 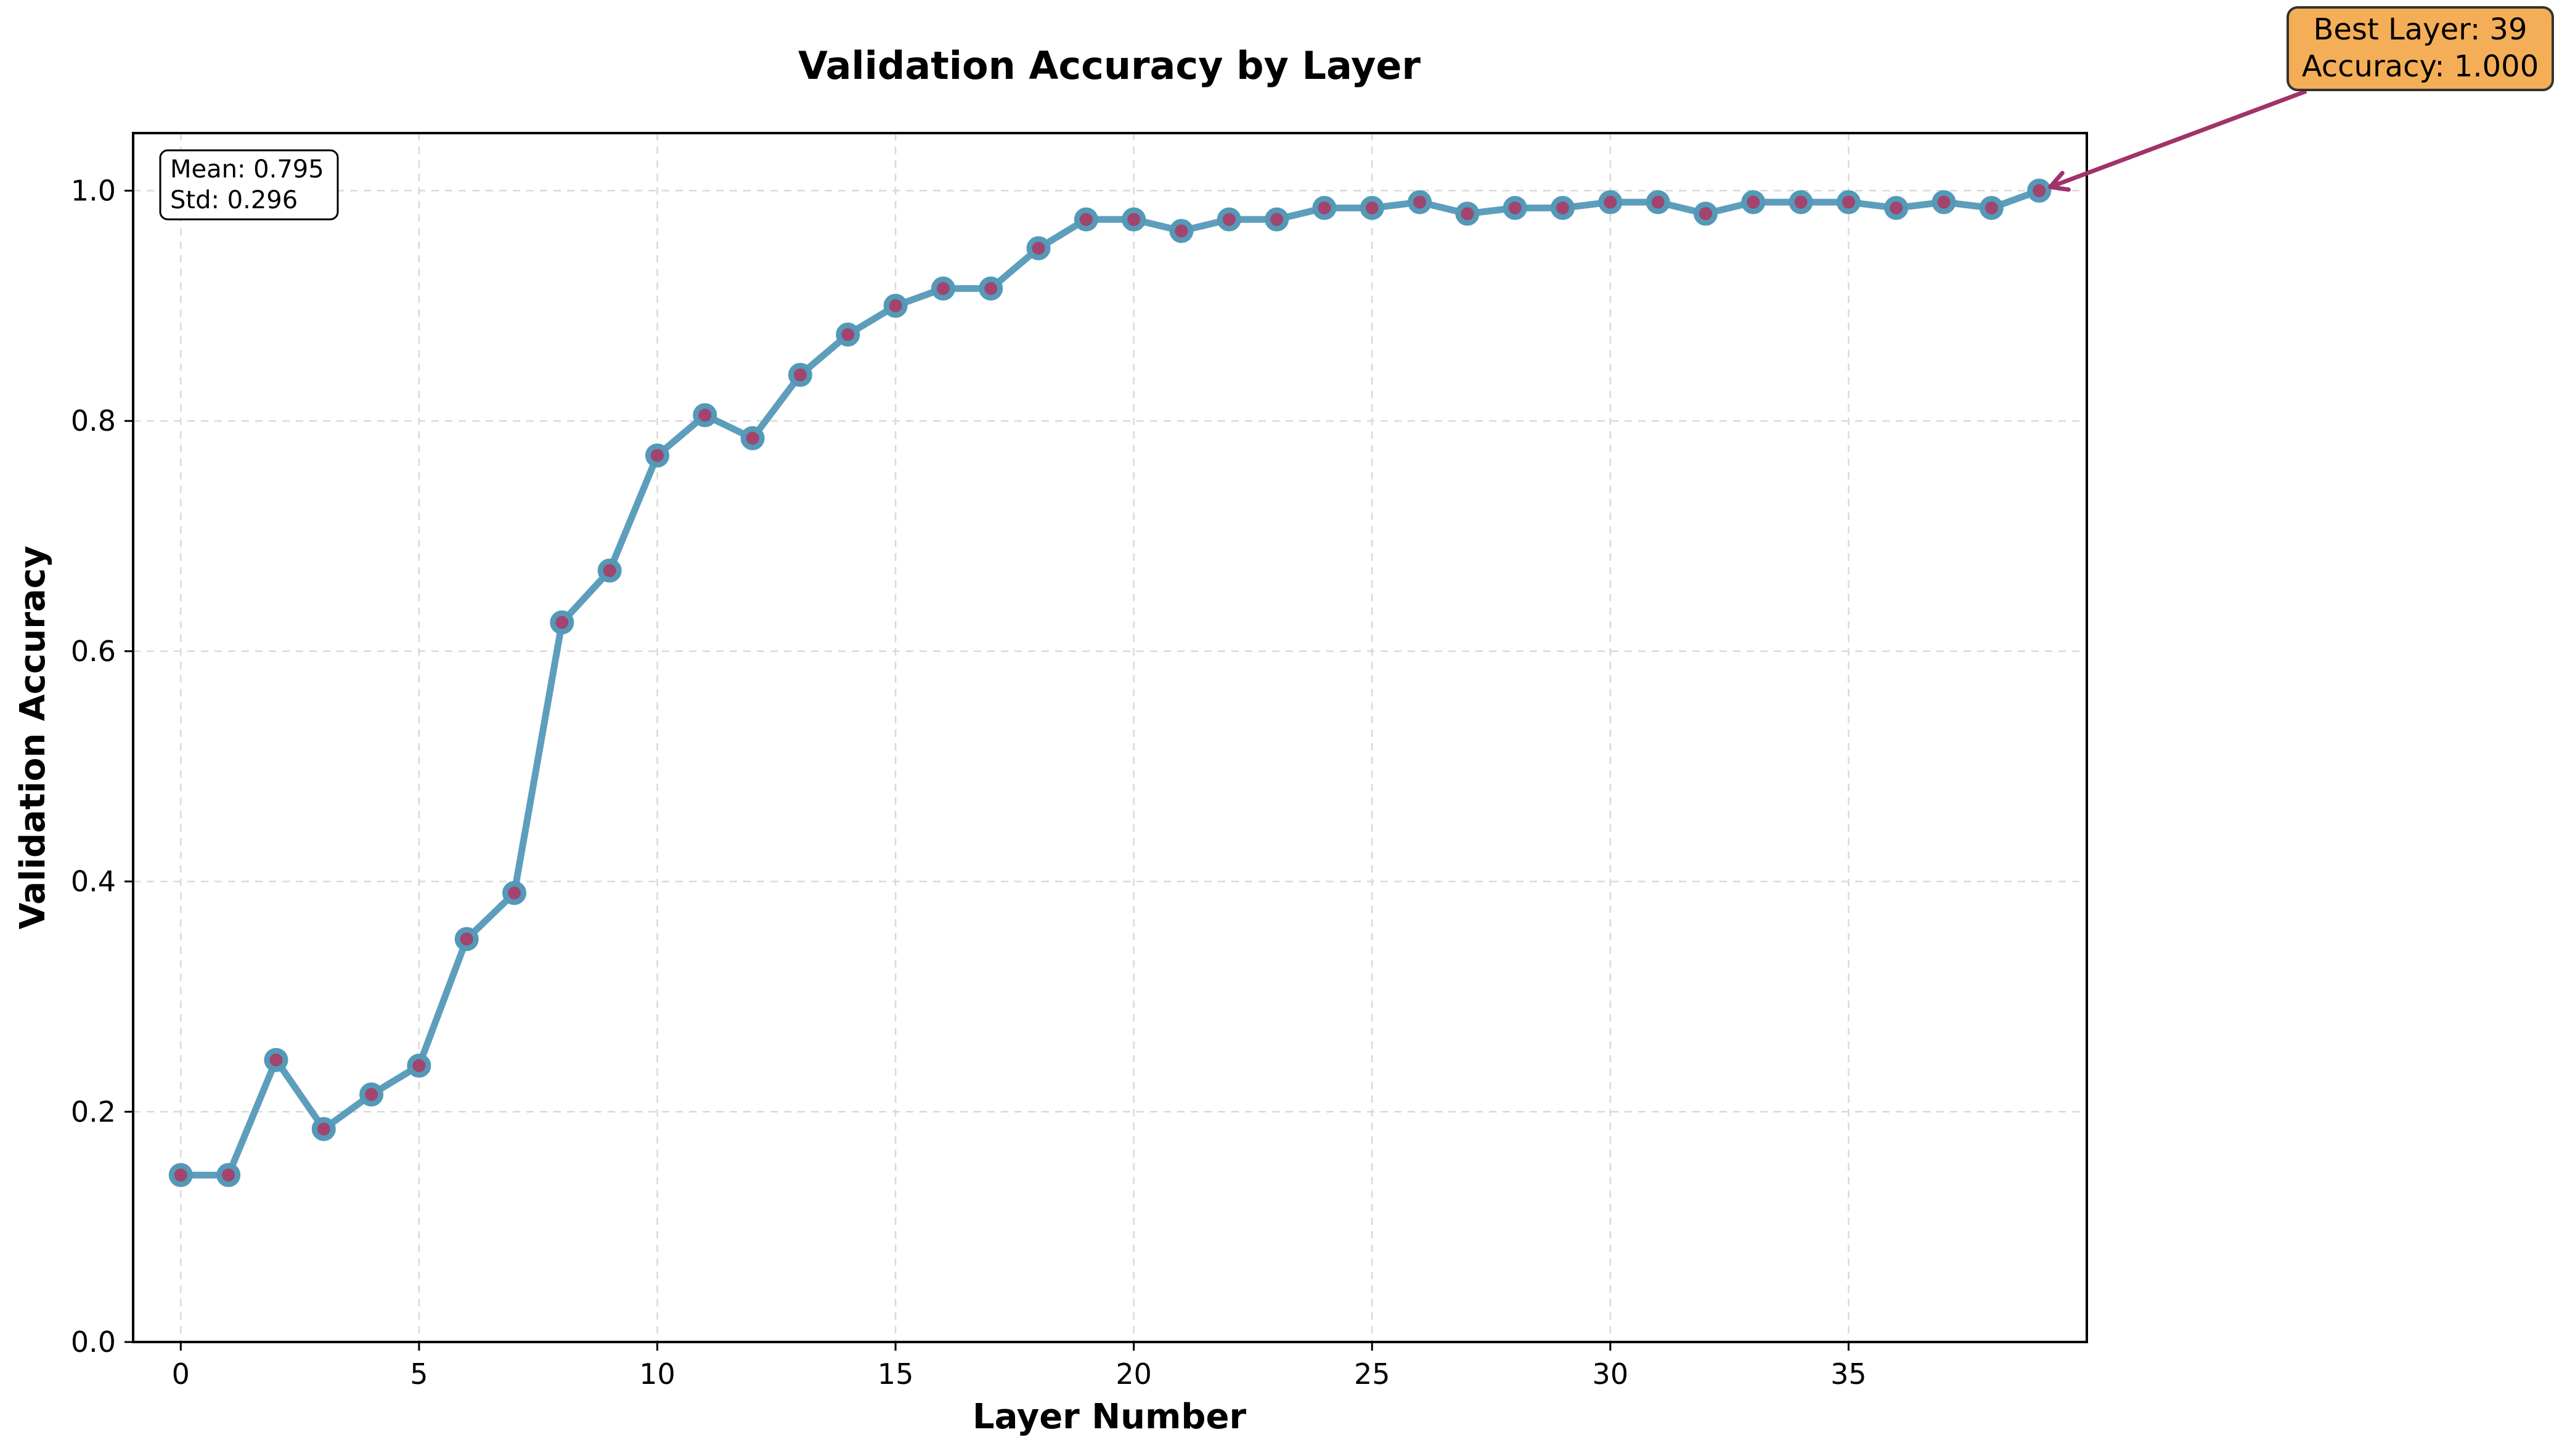 What do you see at coordinates (2420, 66) in the screenshot?
I see `best-accuracy-text: Accuracy: 1.000` at bounding box center [2420, 66].